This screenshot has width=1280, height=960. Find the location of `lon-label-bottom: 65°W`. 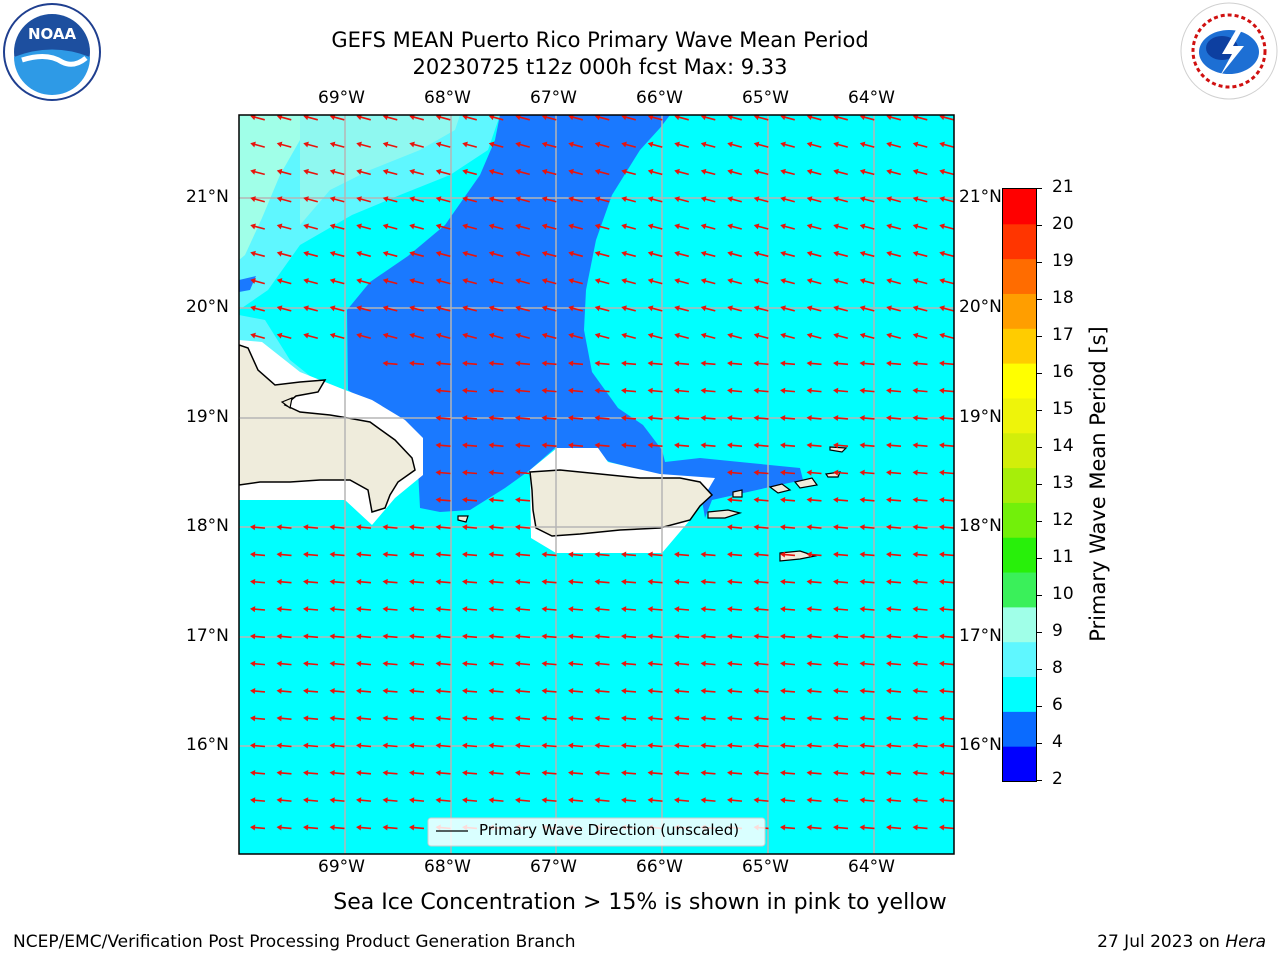

lon-label-bottom: 65°W is located at coordinates (765, 867).